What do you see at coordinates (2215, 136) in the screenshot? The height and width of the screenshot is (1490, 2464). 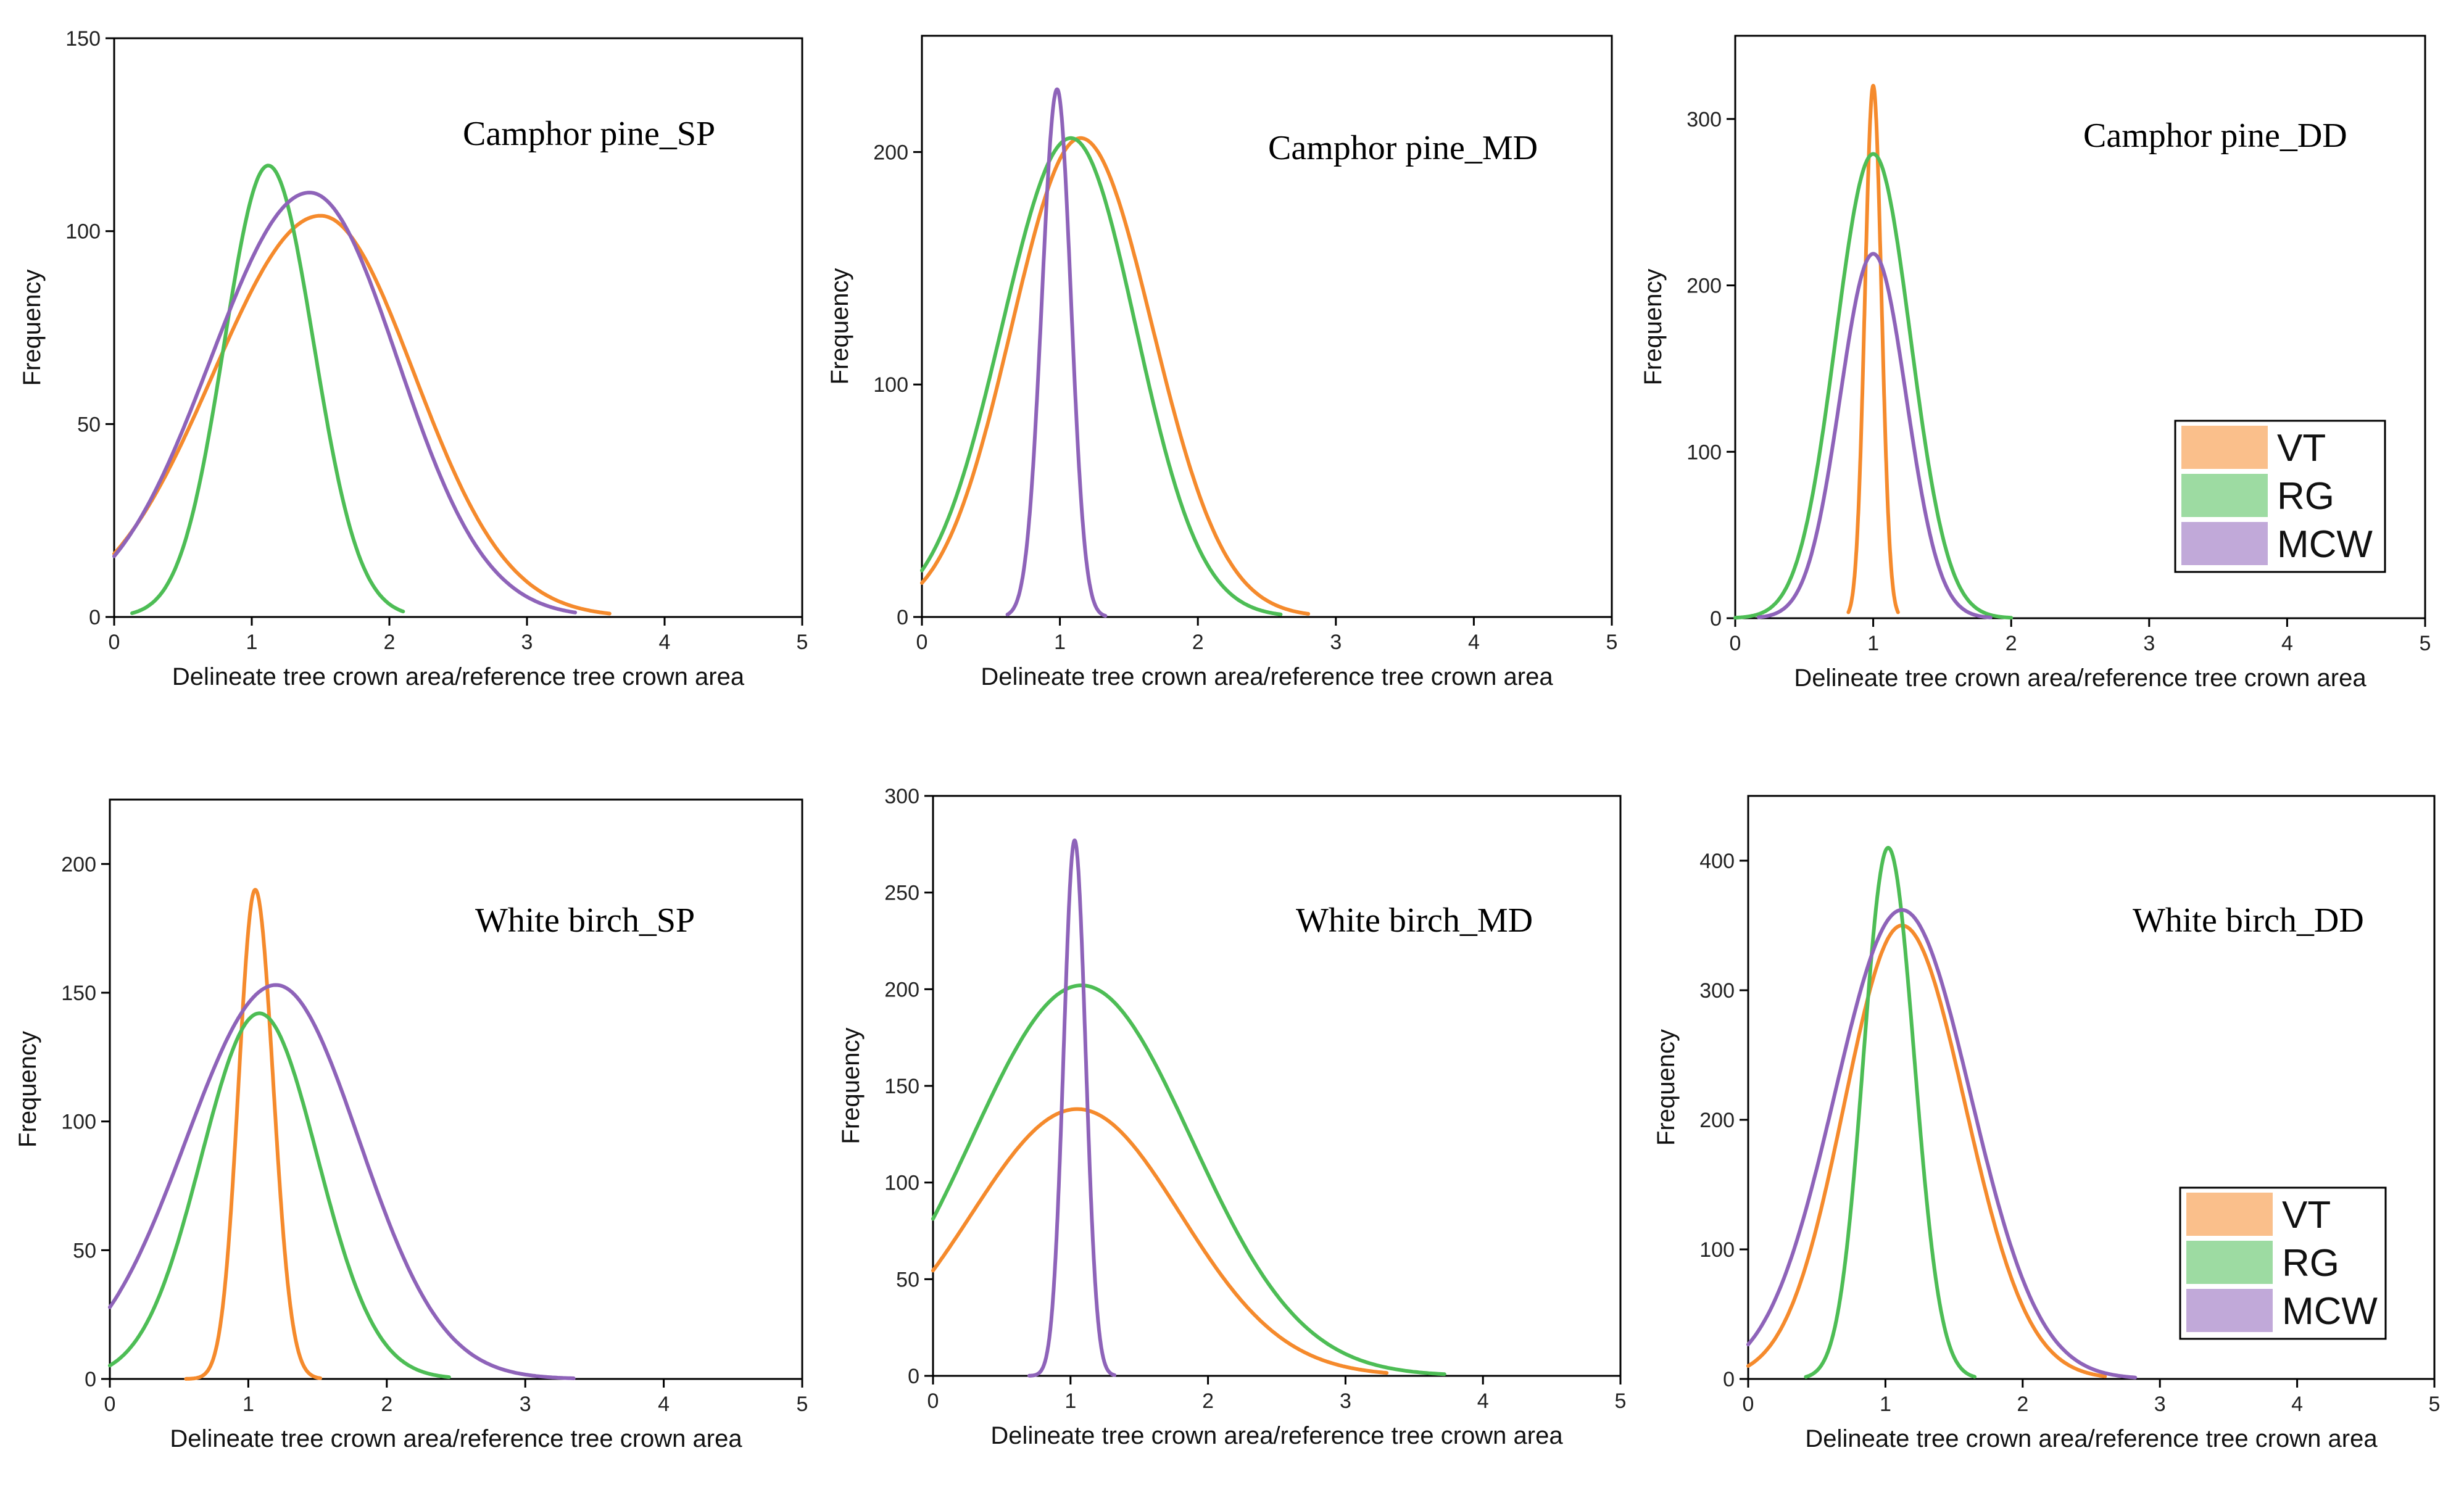 I see `chart-title: Camphor pine_DD` at bounding box center [2215, 136].